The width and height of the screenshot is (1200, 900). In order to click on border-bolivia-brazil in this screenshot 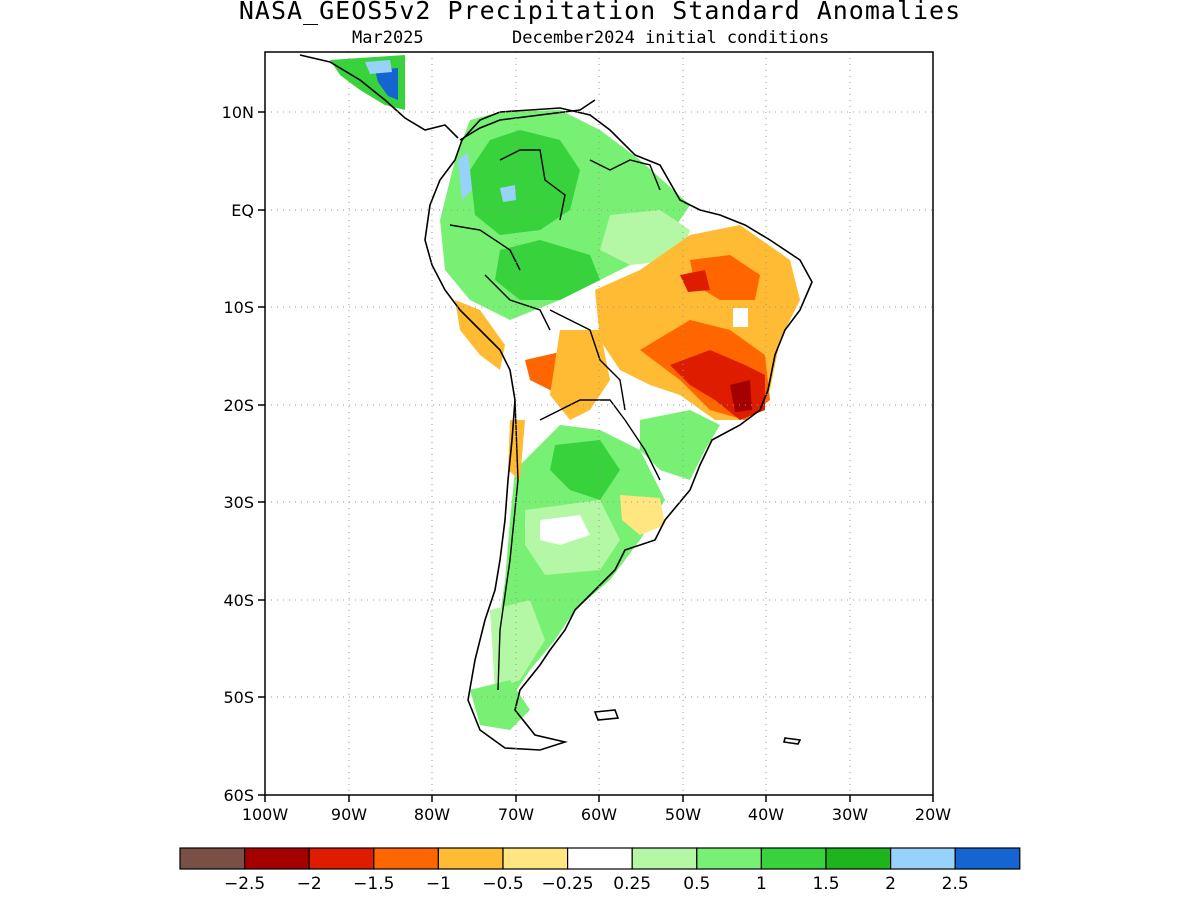, I will do `click(587, 360)`.